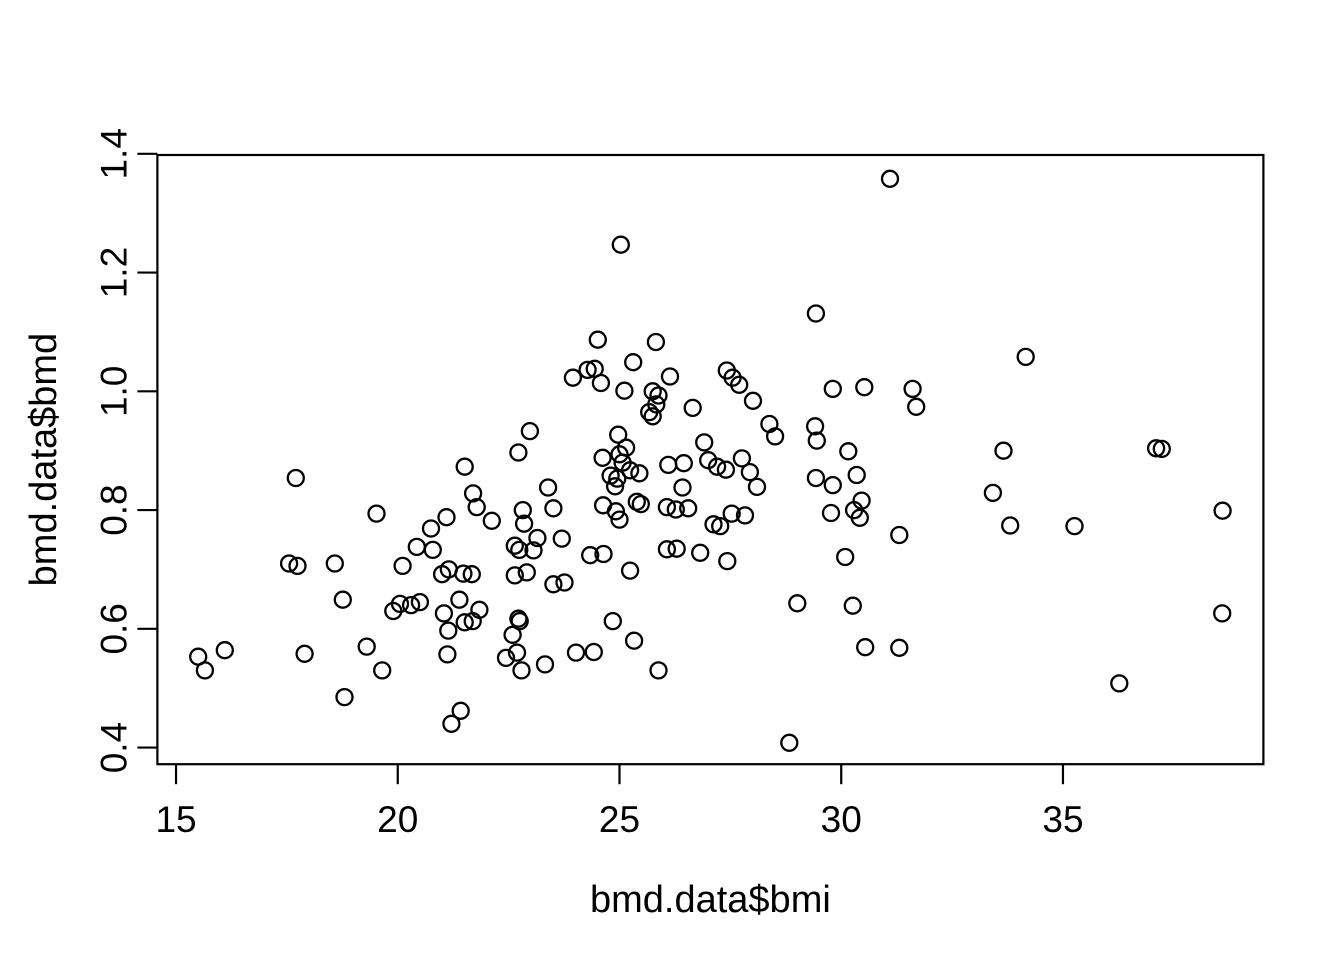 Image resolution: width=1344 pixels, height=960 pixels. Describe the element at coordinates (113, 153) in the screenshot. I see `y-tick-label: 1.4` at that location.